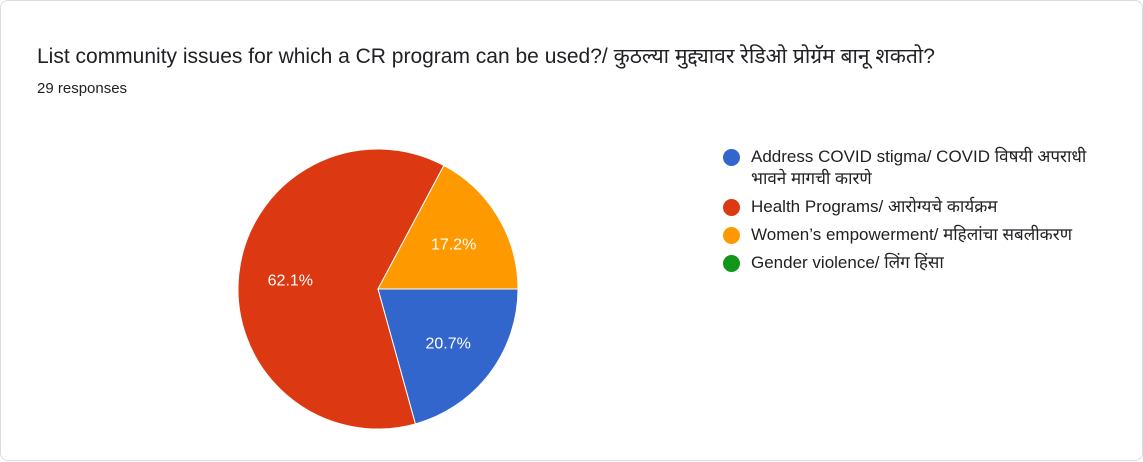 This screenshot has width=1143, height=462. I want to click on pie-slice-health-programs, so click(341, 289).